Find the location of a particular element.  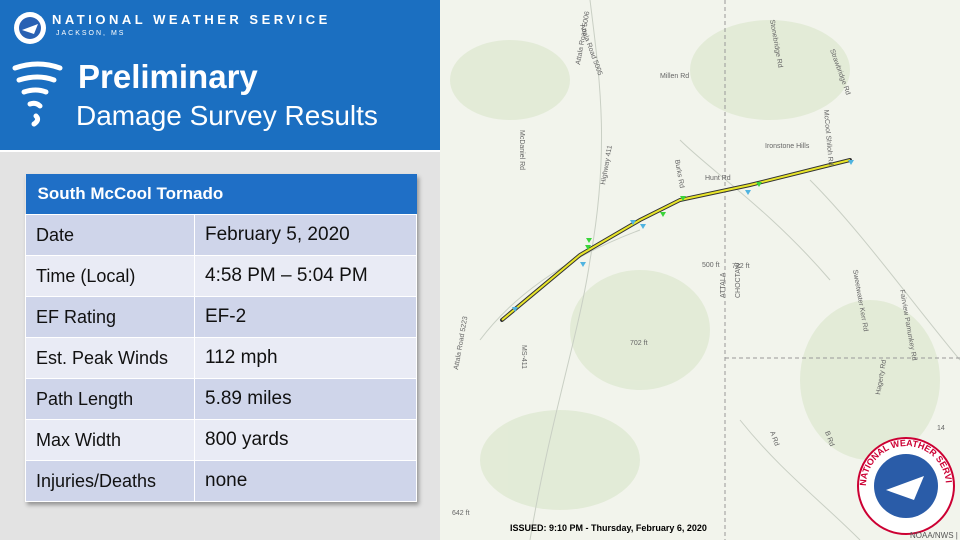

map-label: Hunt Rd is located at coordinates (718, 178).